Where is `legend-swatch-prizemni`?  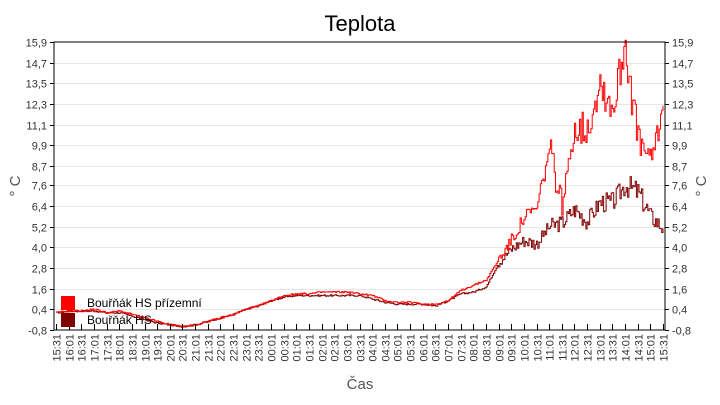
legend-swatch-prizemni is located at coordinates (68, 303).